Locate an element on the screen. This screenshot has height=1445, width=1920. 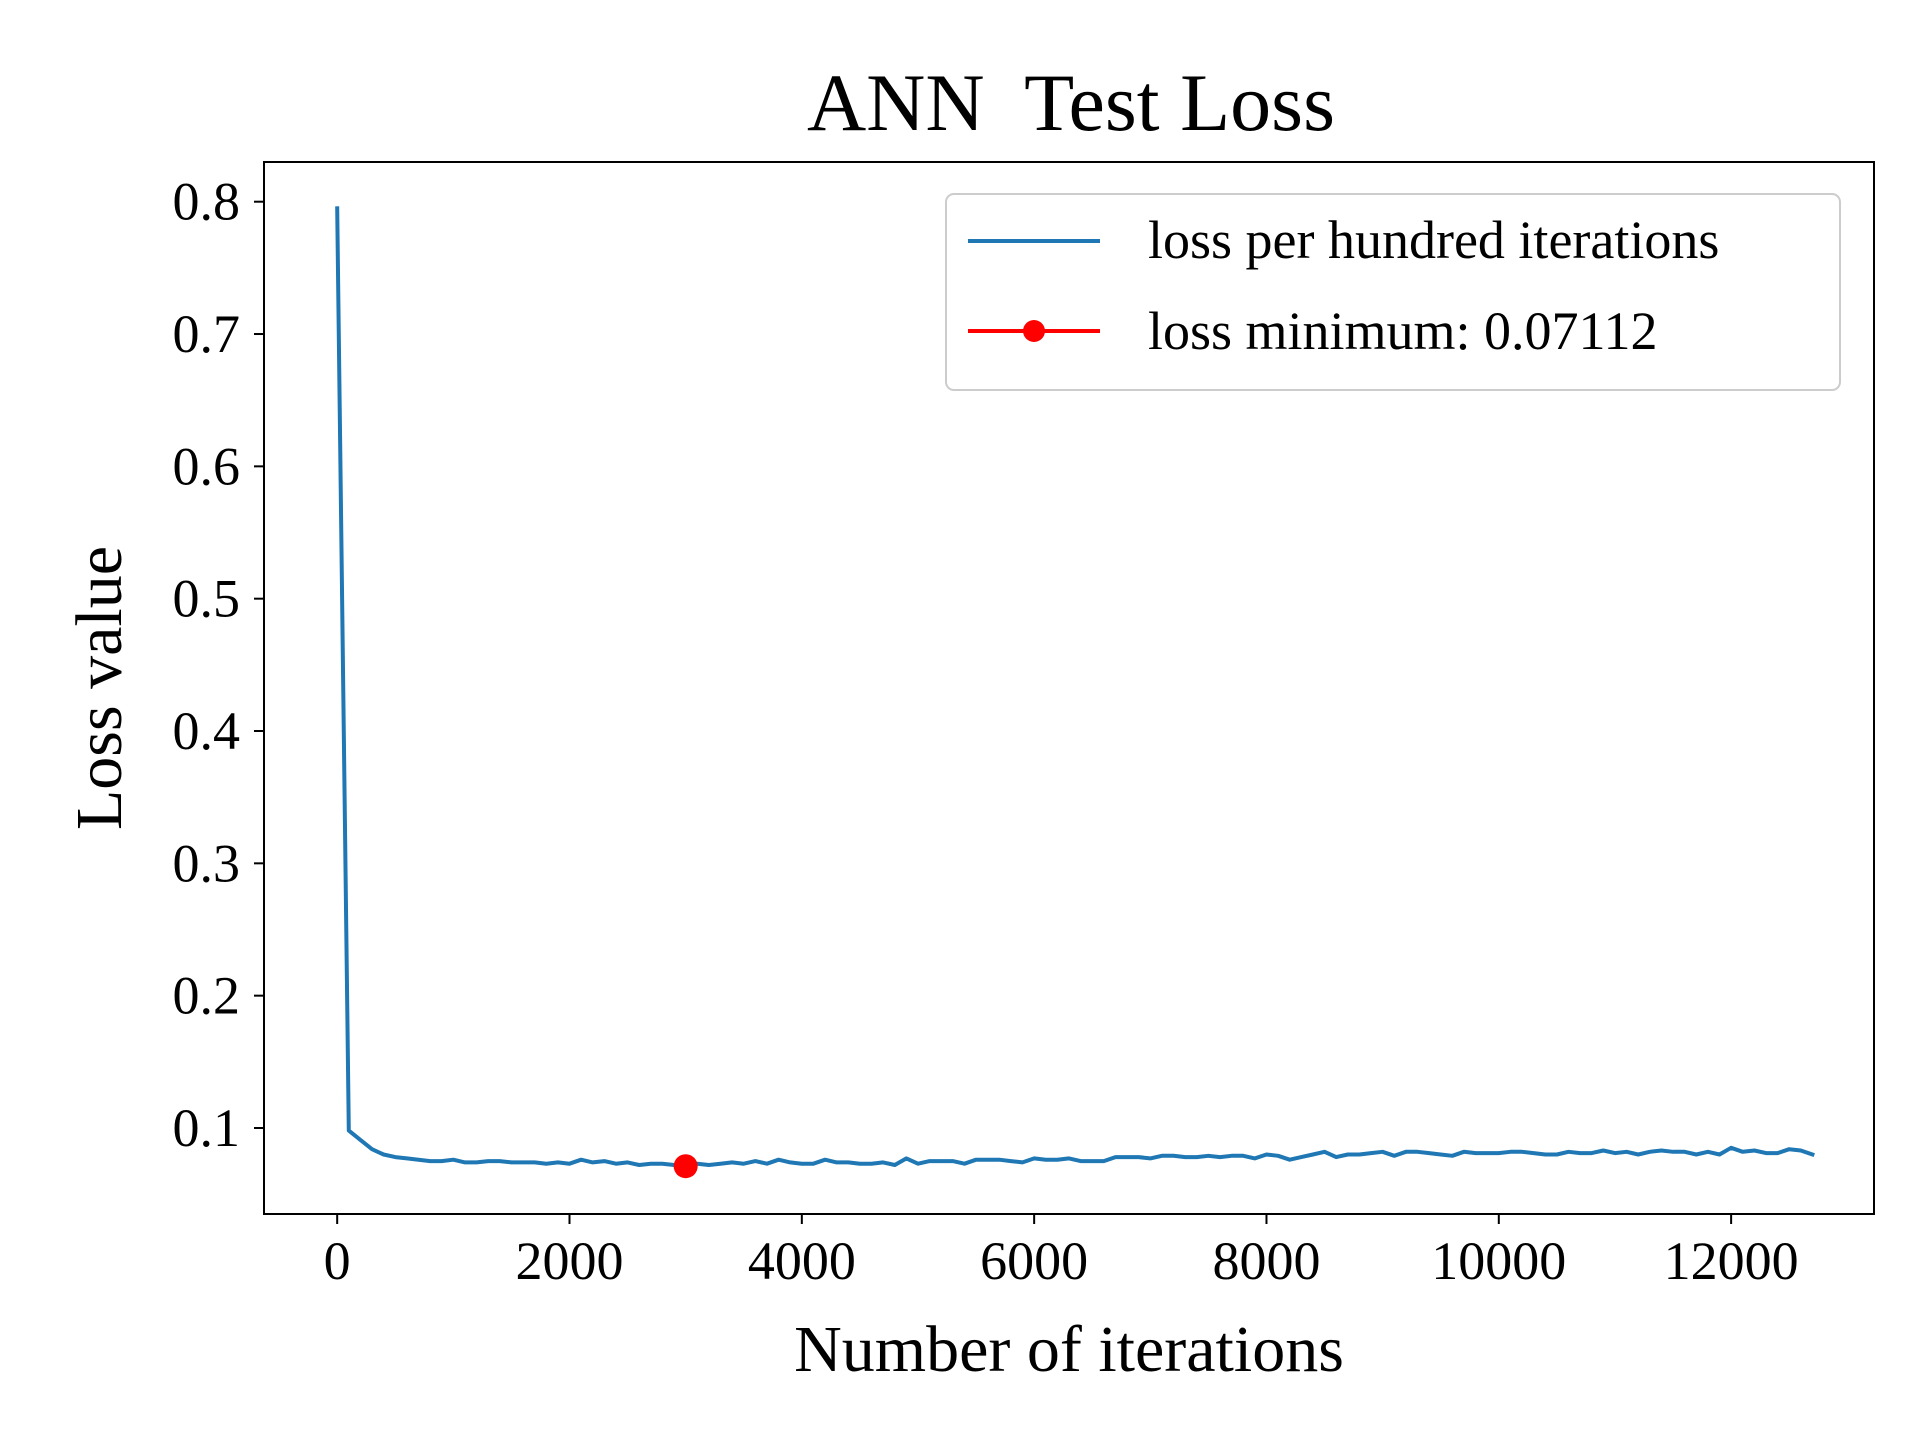
y-axis-label: Loss value is located at coordinates (99, 688).